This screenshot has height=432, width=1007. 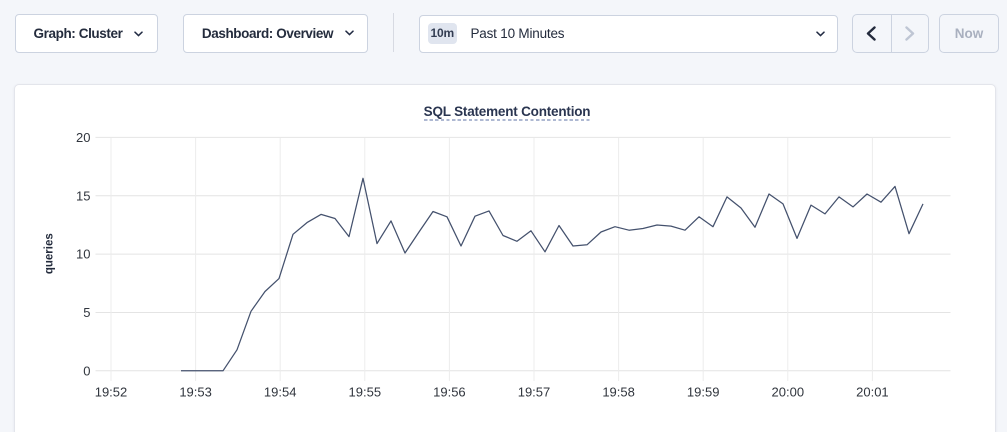 I want to click on svg-text: 19:52, so click(x=111, y=392).